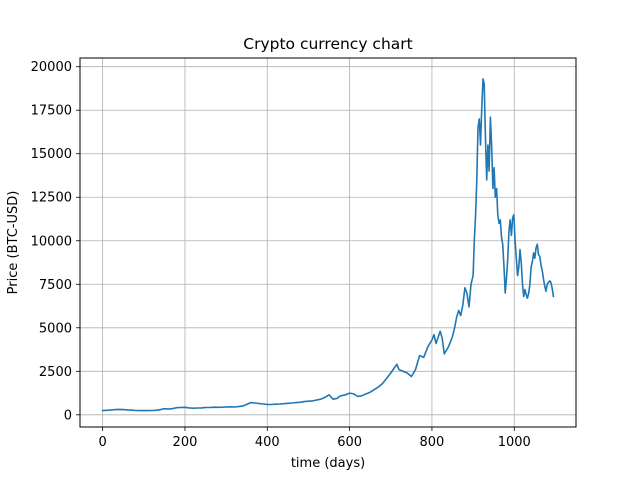 The image size is (640, 480). Describe the element at coordinates (328, 463) in the screenshot. I see `x-axis-label: time (days)` at that location.